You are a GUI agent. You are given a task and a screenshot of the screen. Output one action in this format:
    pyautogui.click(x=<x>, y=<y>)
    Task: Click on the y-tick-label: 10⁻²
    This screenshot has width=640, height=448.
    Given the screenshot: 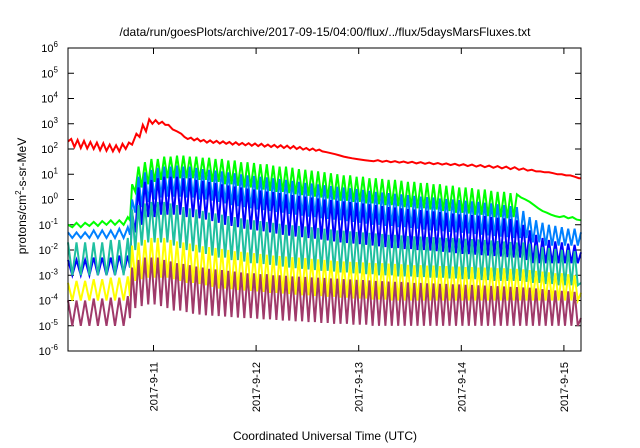 What is the action you would take?
    pyautogui.click(x=49, y=249)
    